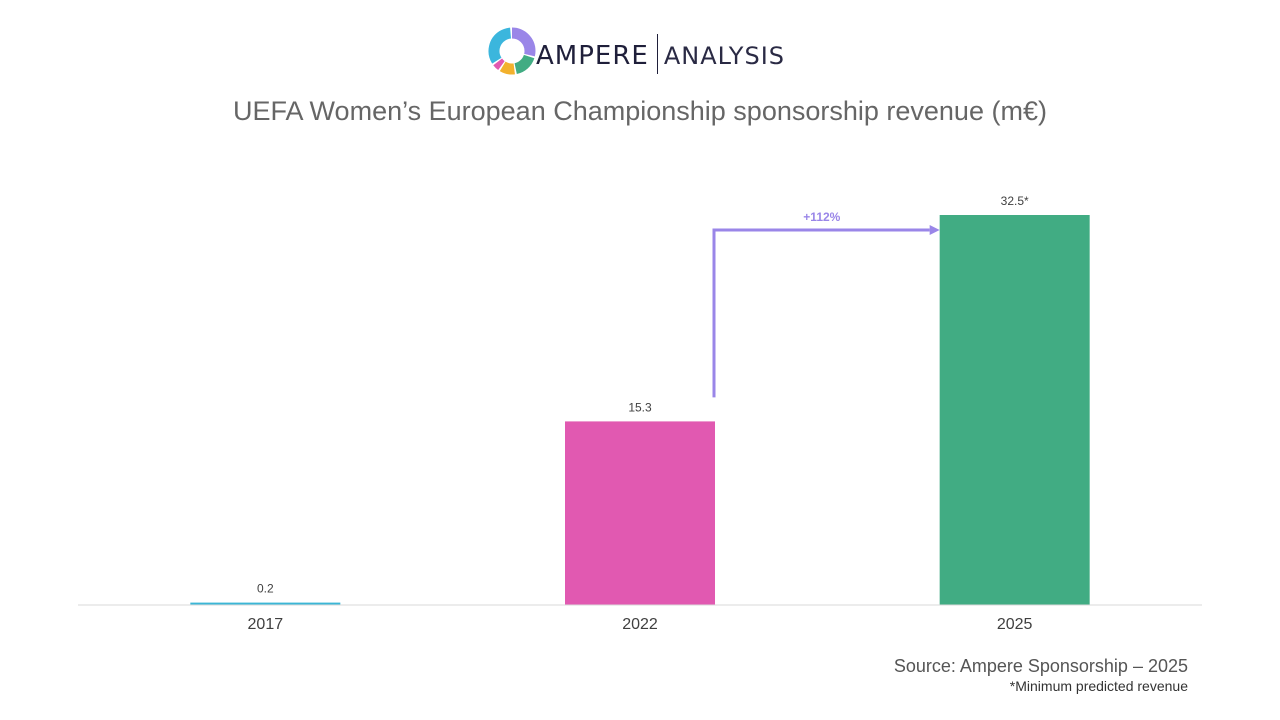  What do you see at coordinates (640, 624) in the screenshot?
I see `x-tick-label-2022: 2022` at bounding box center [640, 624].